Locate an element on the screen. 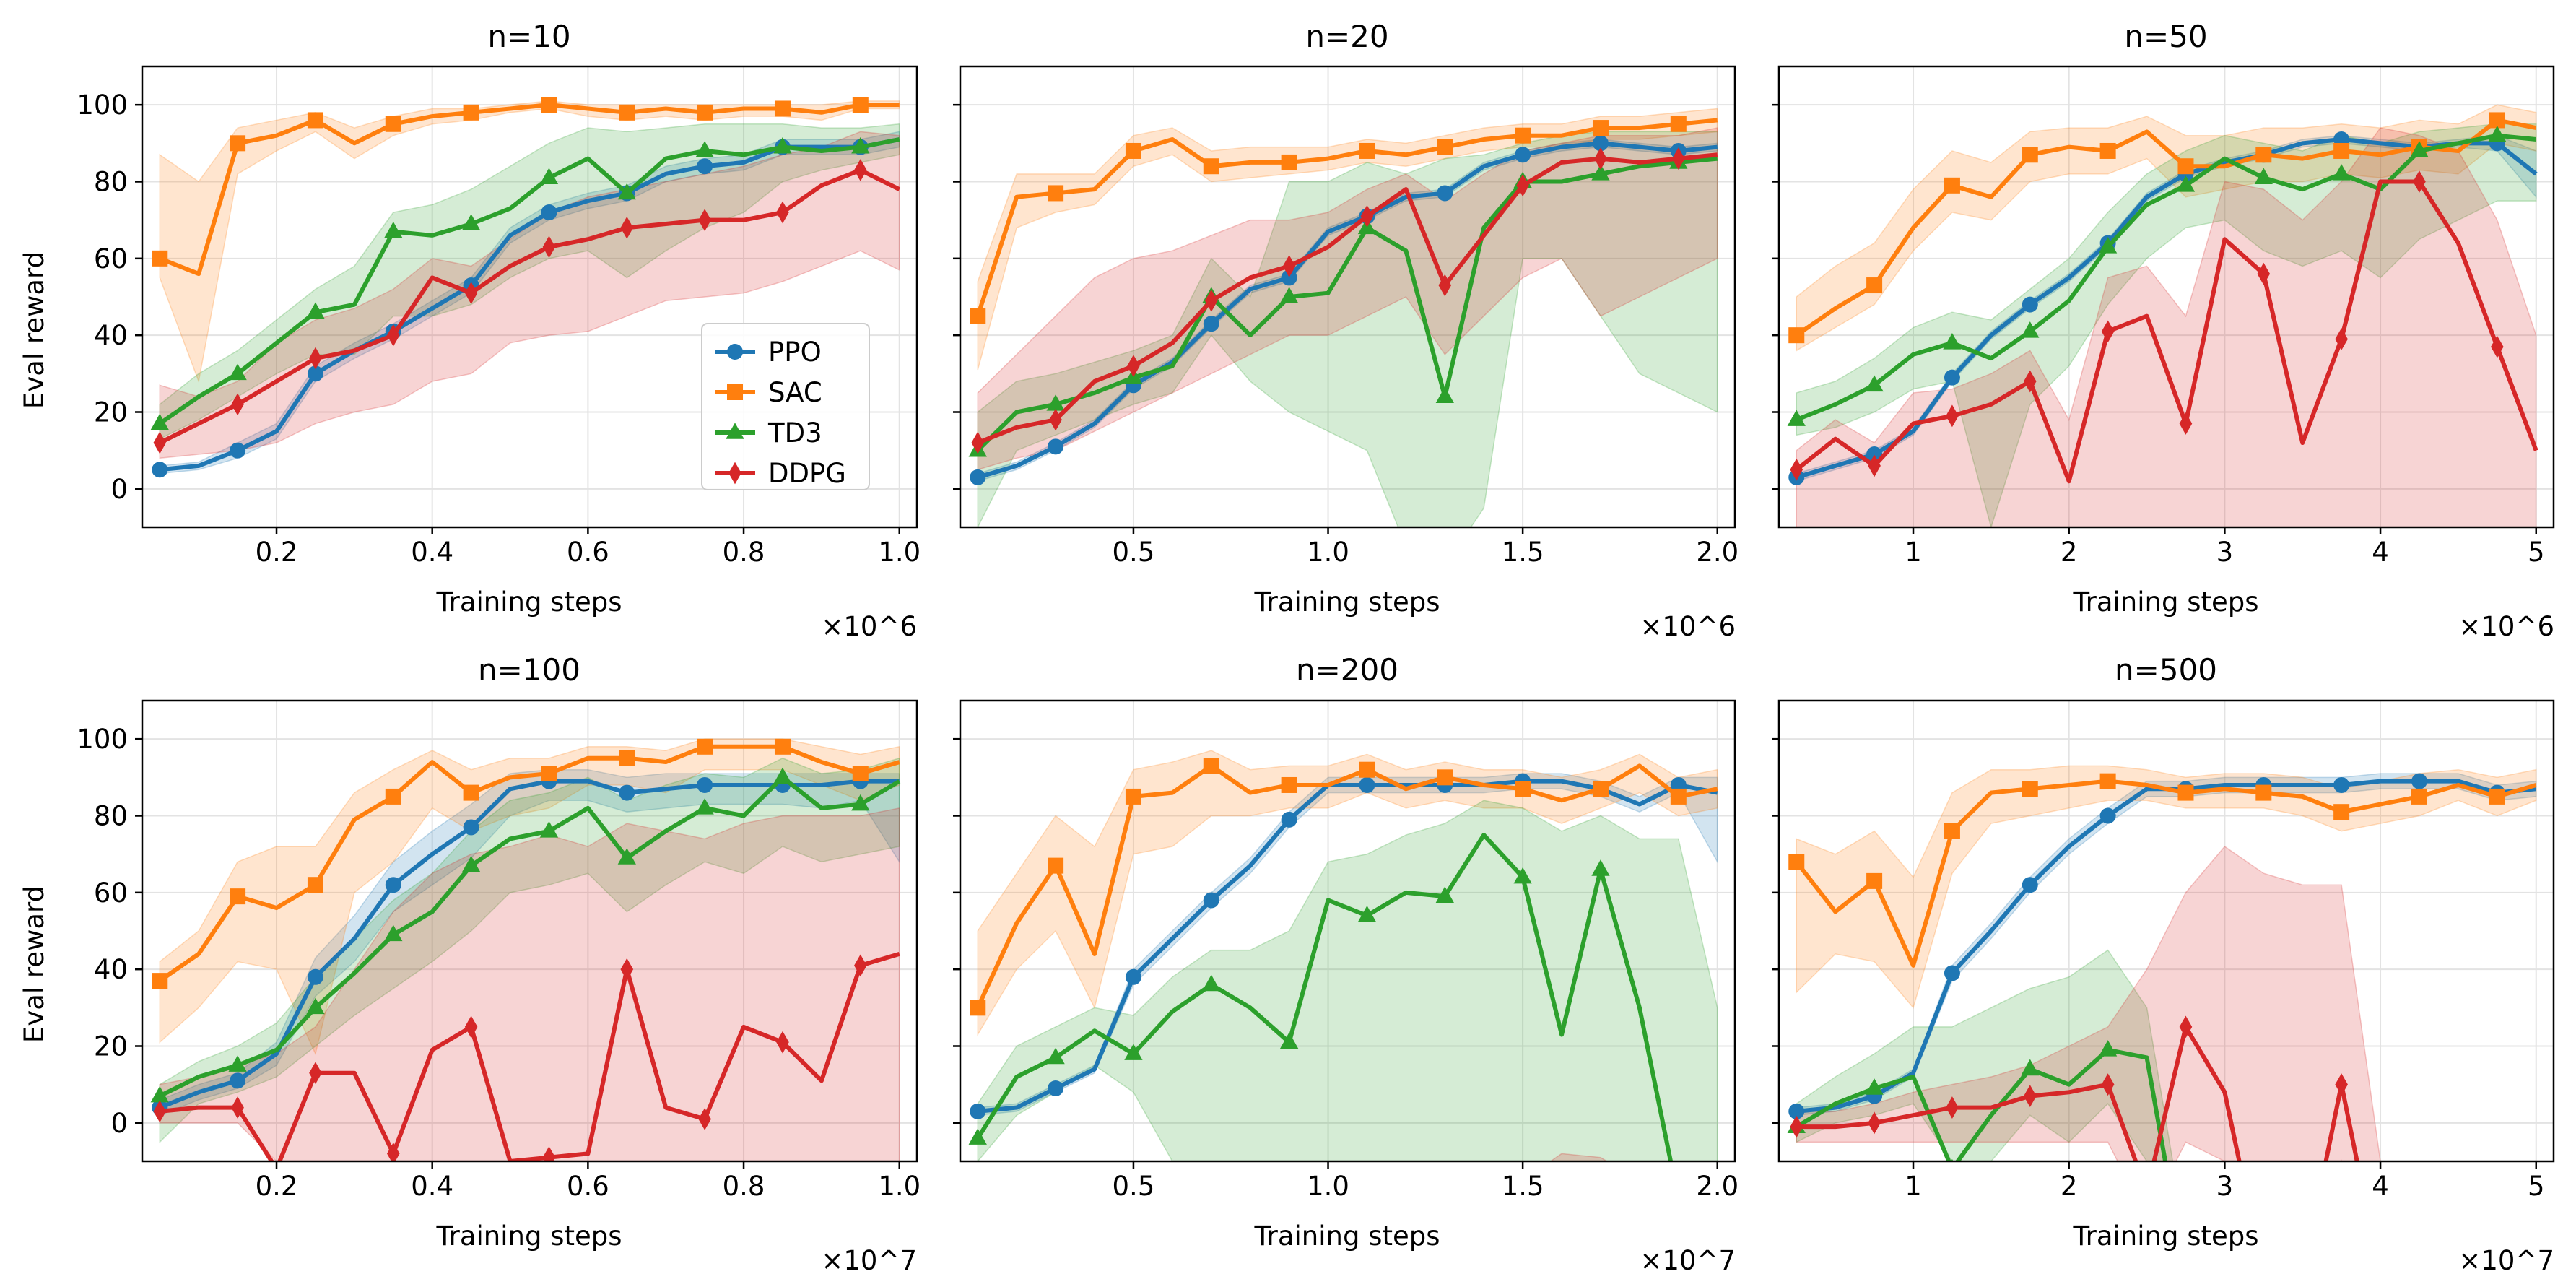 The width and height of the screenshot is (2576, 1274). legend: PPO SAC TD3 DDPG is located at coordinates (785, 406).